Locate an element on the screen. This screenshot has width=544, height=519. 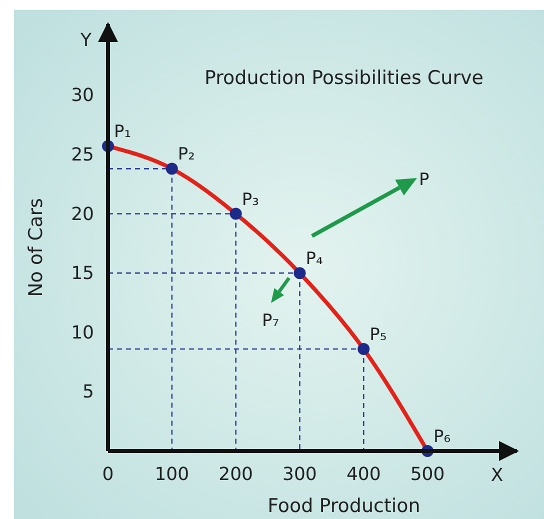
x-tick-label: 200 is located at coordinates (235, 474).